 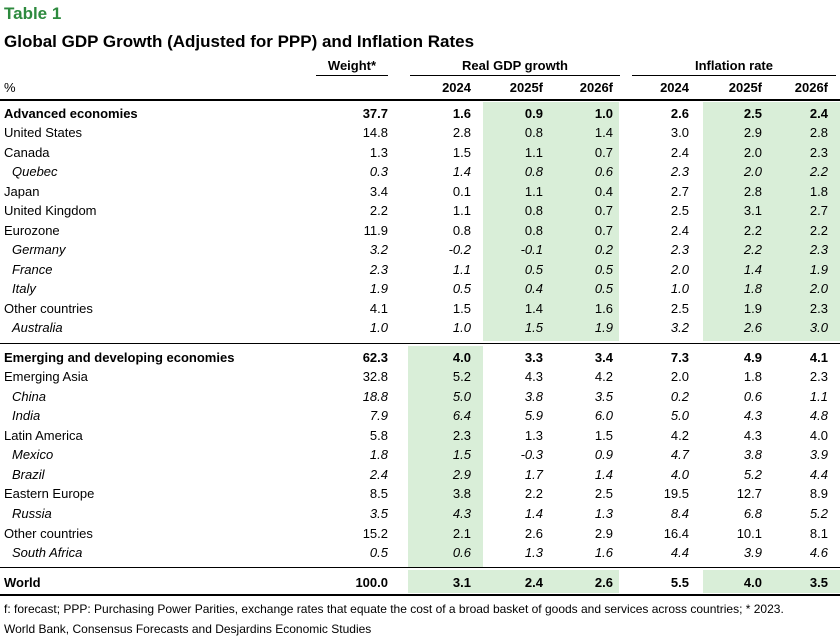 I want to click on value-cell: 8.4, so click(x=679, y=513).